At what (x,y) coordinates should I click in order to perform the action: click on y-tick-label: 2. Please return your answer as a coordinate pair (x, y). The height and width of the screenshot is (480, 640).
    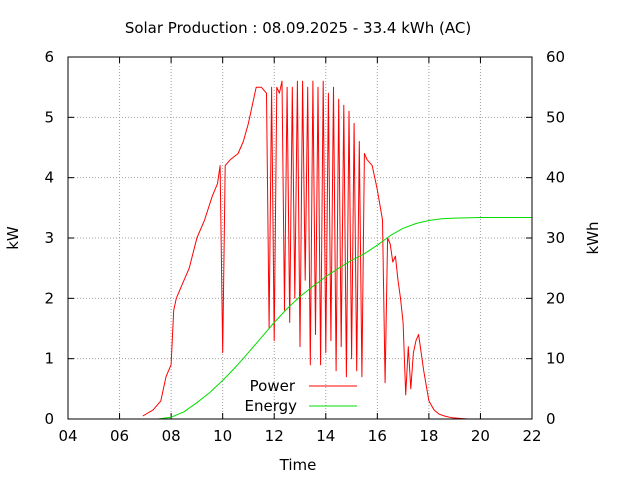
    Looking at the image, I should click on (49, 298).